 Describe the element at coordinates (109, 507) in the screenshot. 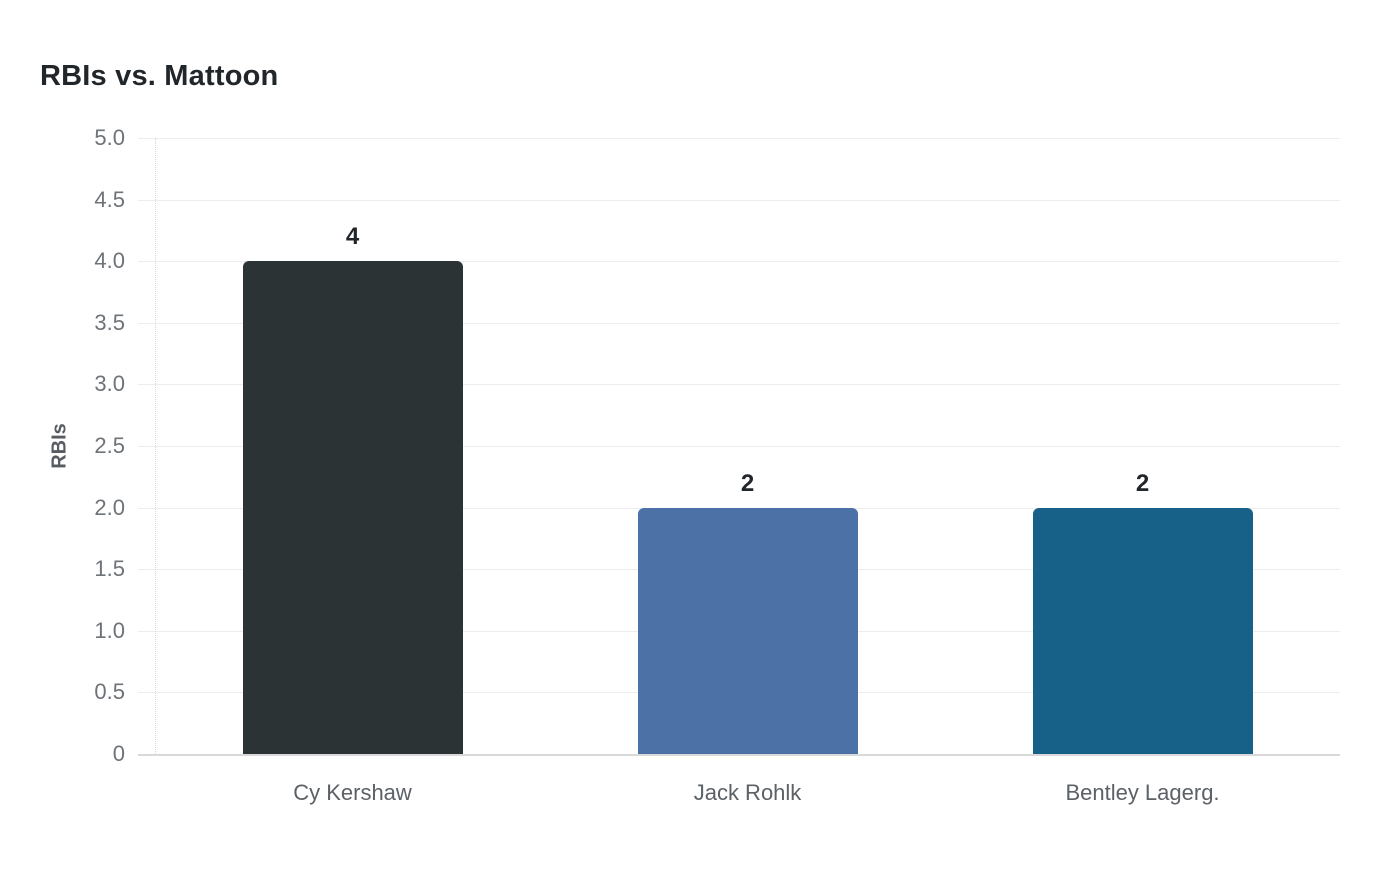

I see `y-tick-label: 2.0` at that location.